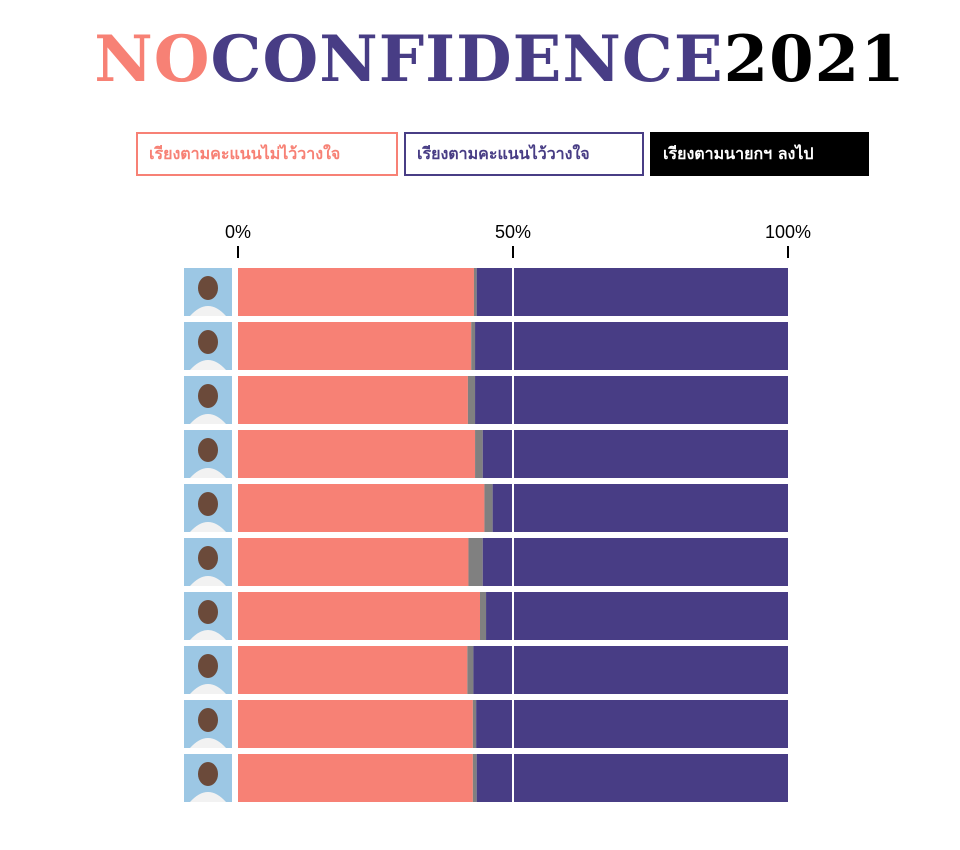  What do you see at coordinates (152, 59) in the screenshot?
I see `title-no: NO` at bounding box center [152, 59].